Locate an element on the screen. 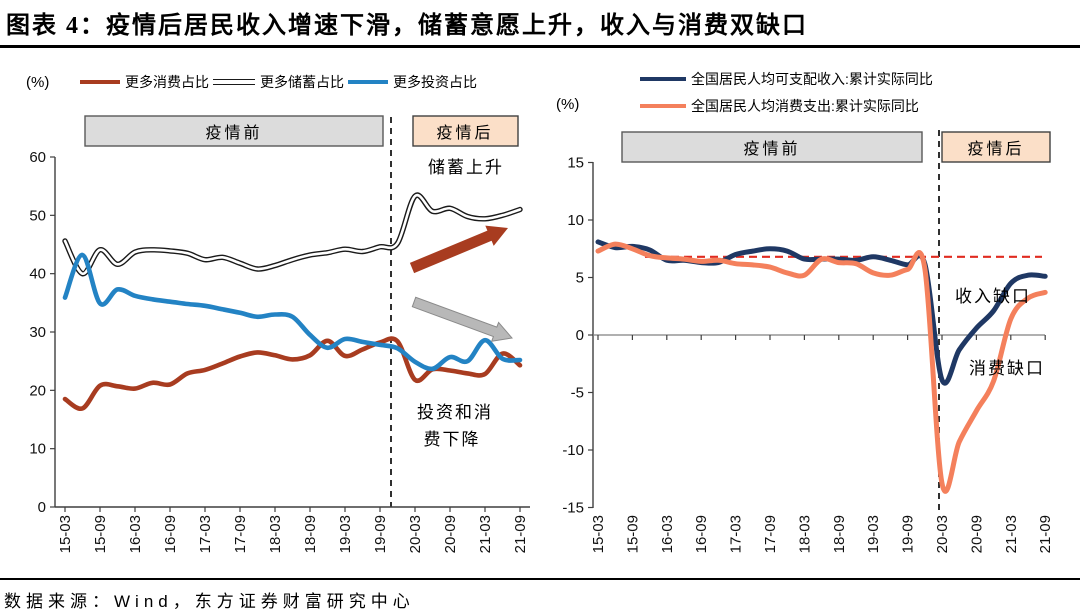 The image size is (1080, 614). savings-up-arrow is located at coordinates (458, 249).